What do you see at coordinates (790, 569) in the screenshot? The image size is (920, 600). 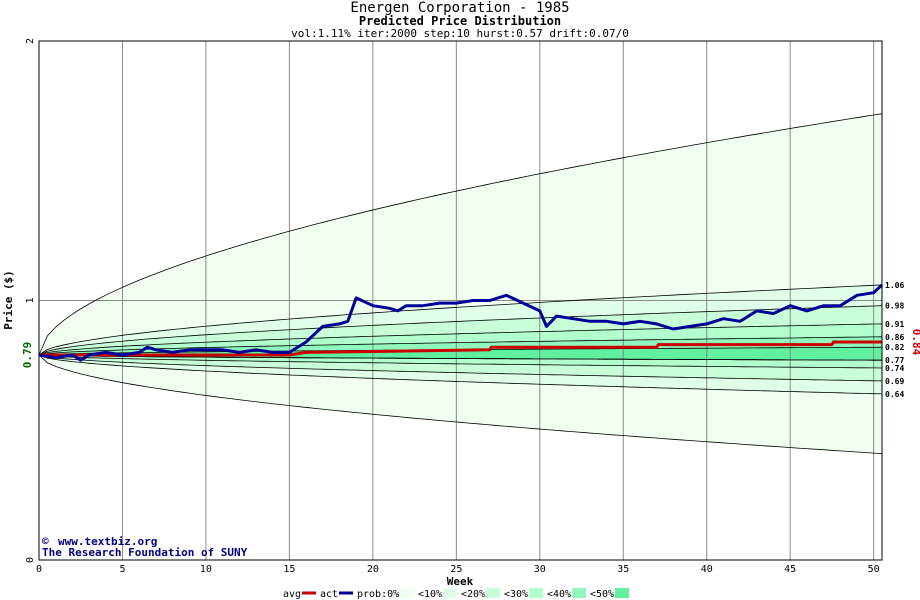 I see `x-tick-label: 45` at bounding box center [790, 569].